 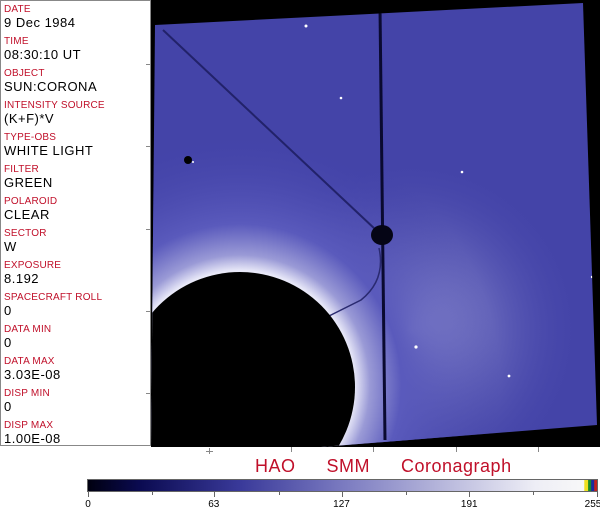 I want to click on field-value: 8.192, so click(x=22, y=278).